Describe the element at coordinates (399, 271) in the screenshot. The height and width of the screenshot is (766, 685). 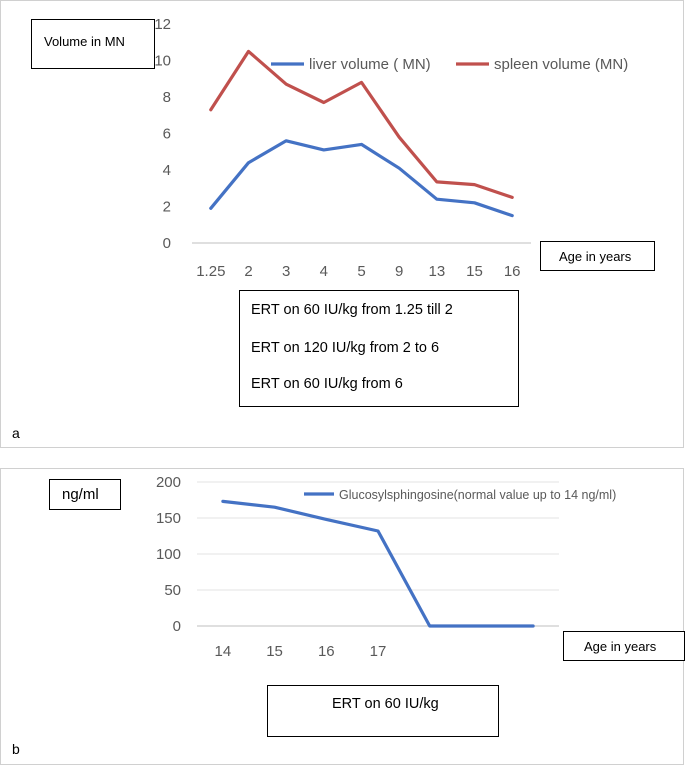
I see `x-tick-label-a-5: 9` at that location.